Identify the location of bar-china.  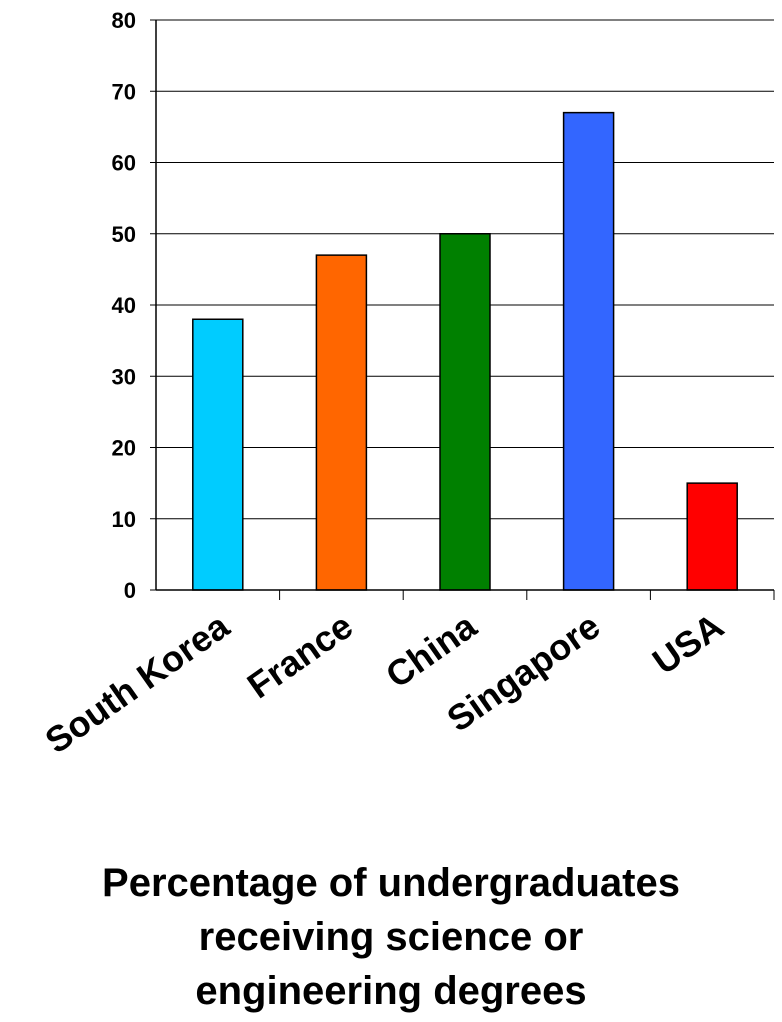
(465, 412).